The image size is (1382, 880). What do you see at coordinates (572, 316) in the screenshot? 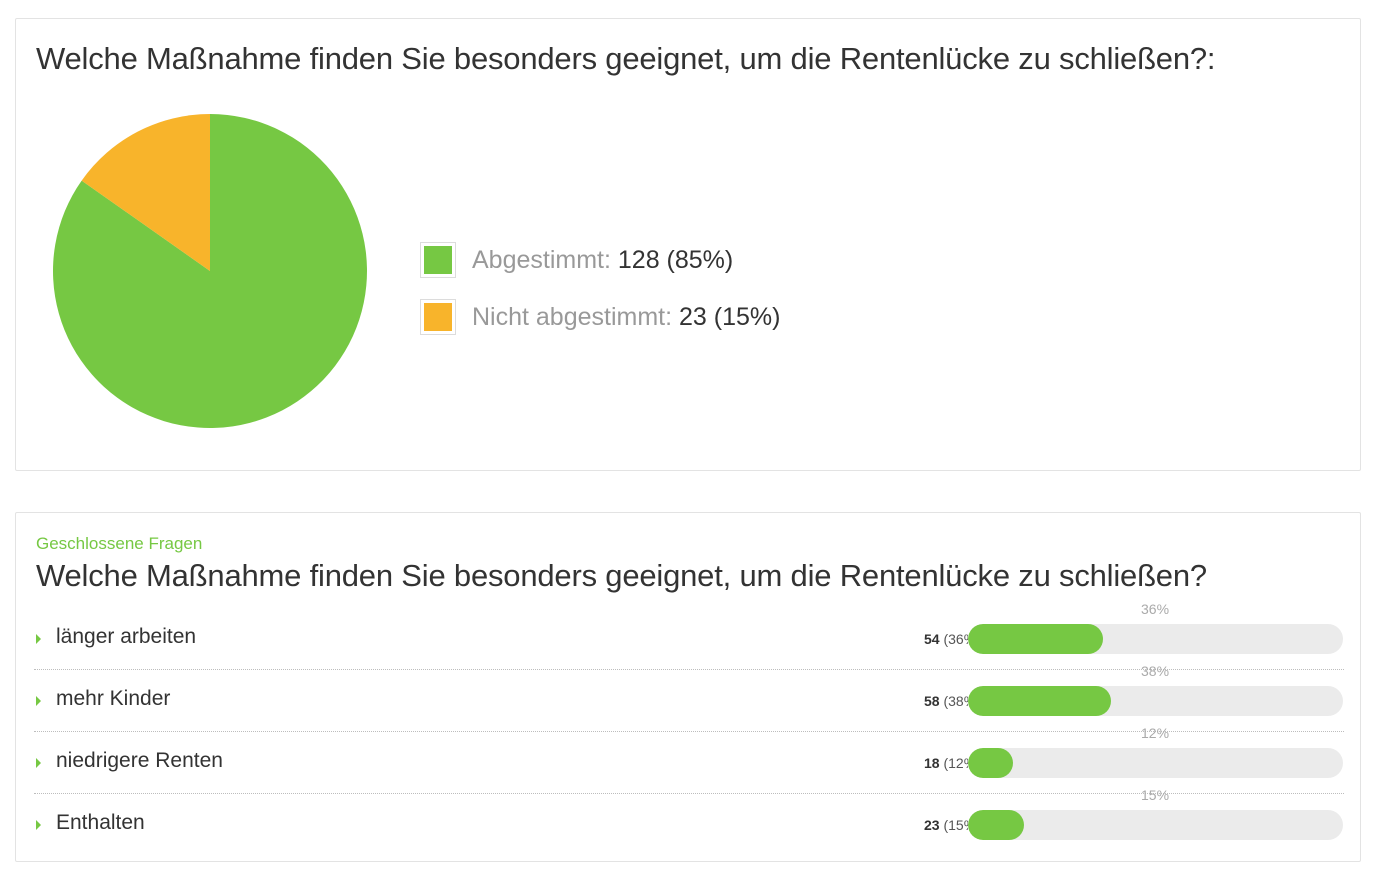
I see `legend-label: Nicht abgestimmt:` at bounding box center [572, 316].